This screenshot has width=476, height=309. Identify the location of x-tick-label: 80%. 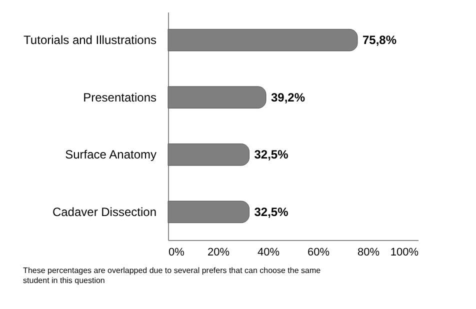
(368, 252).